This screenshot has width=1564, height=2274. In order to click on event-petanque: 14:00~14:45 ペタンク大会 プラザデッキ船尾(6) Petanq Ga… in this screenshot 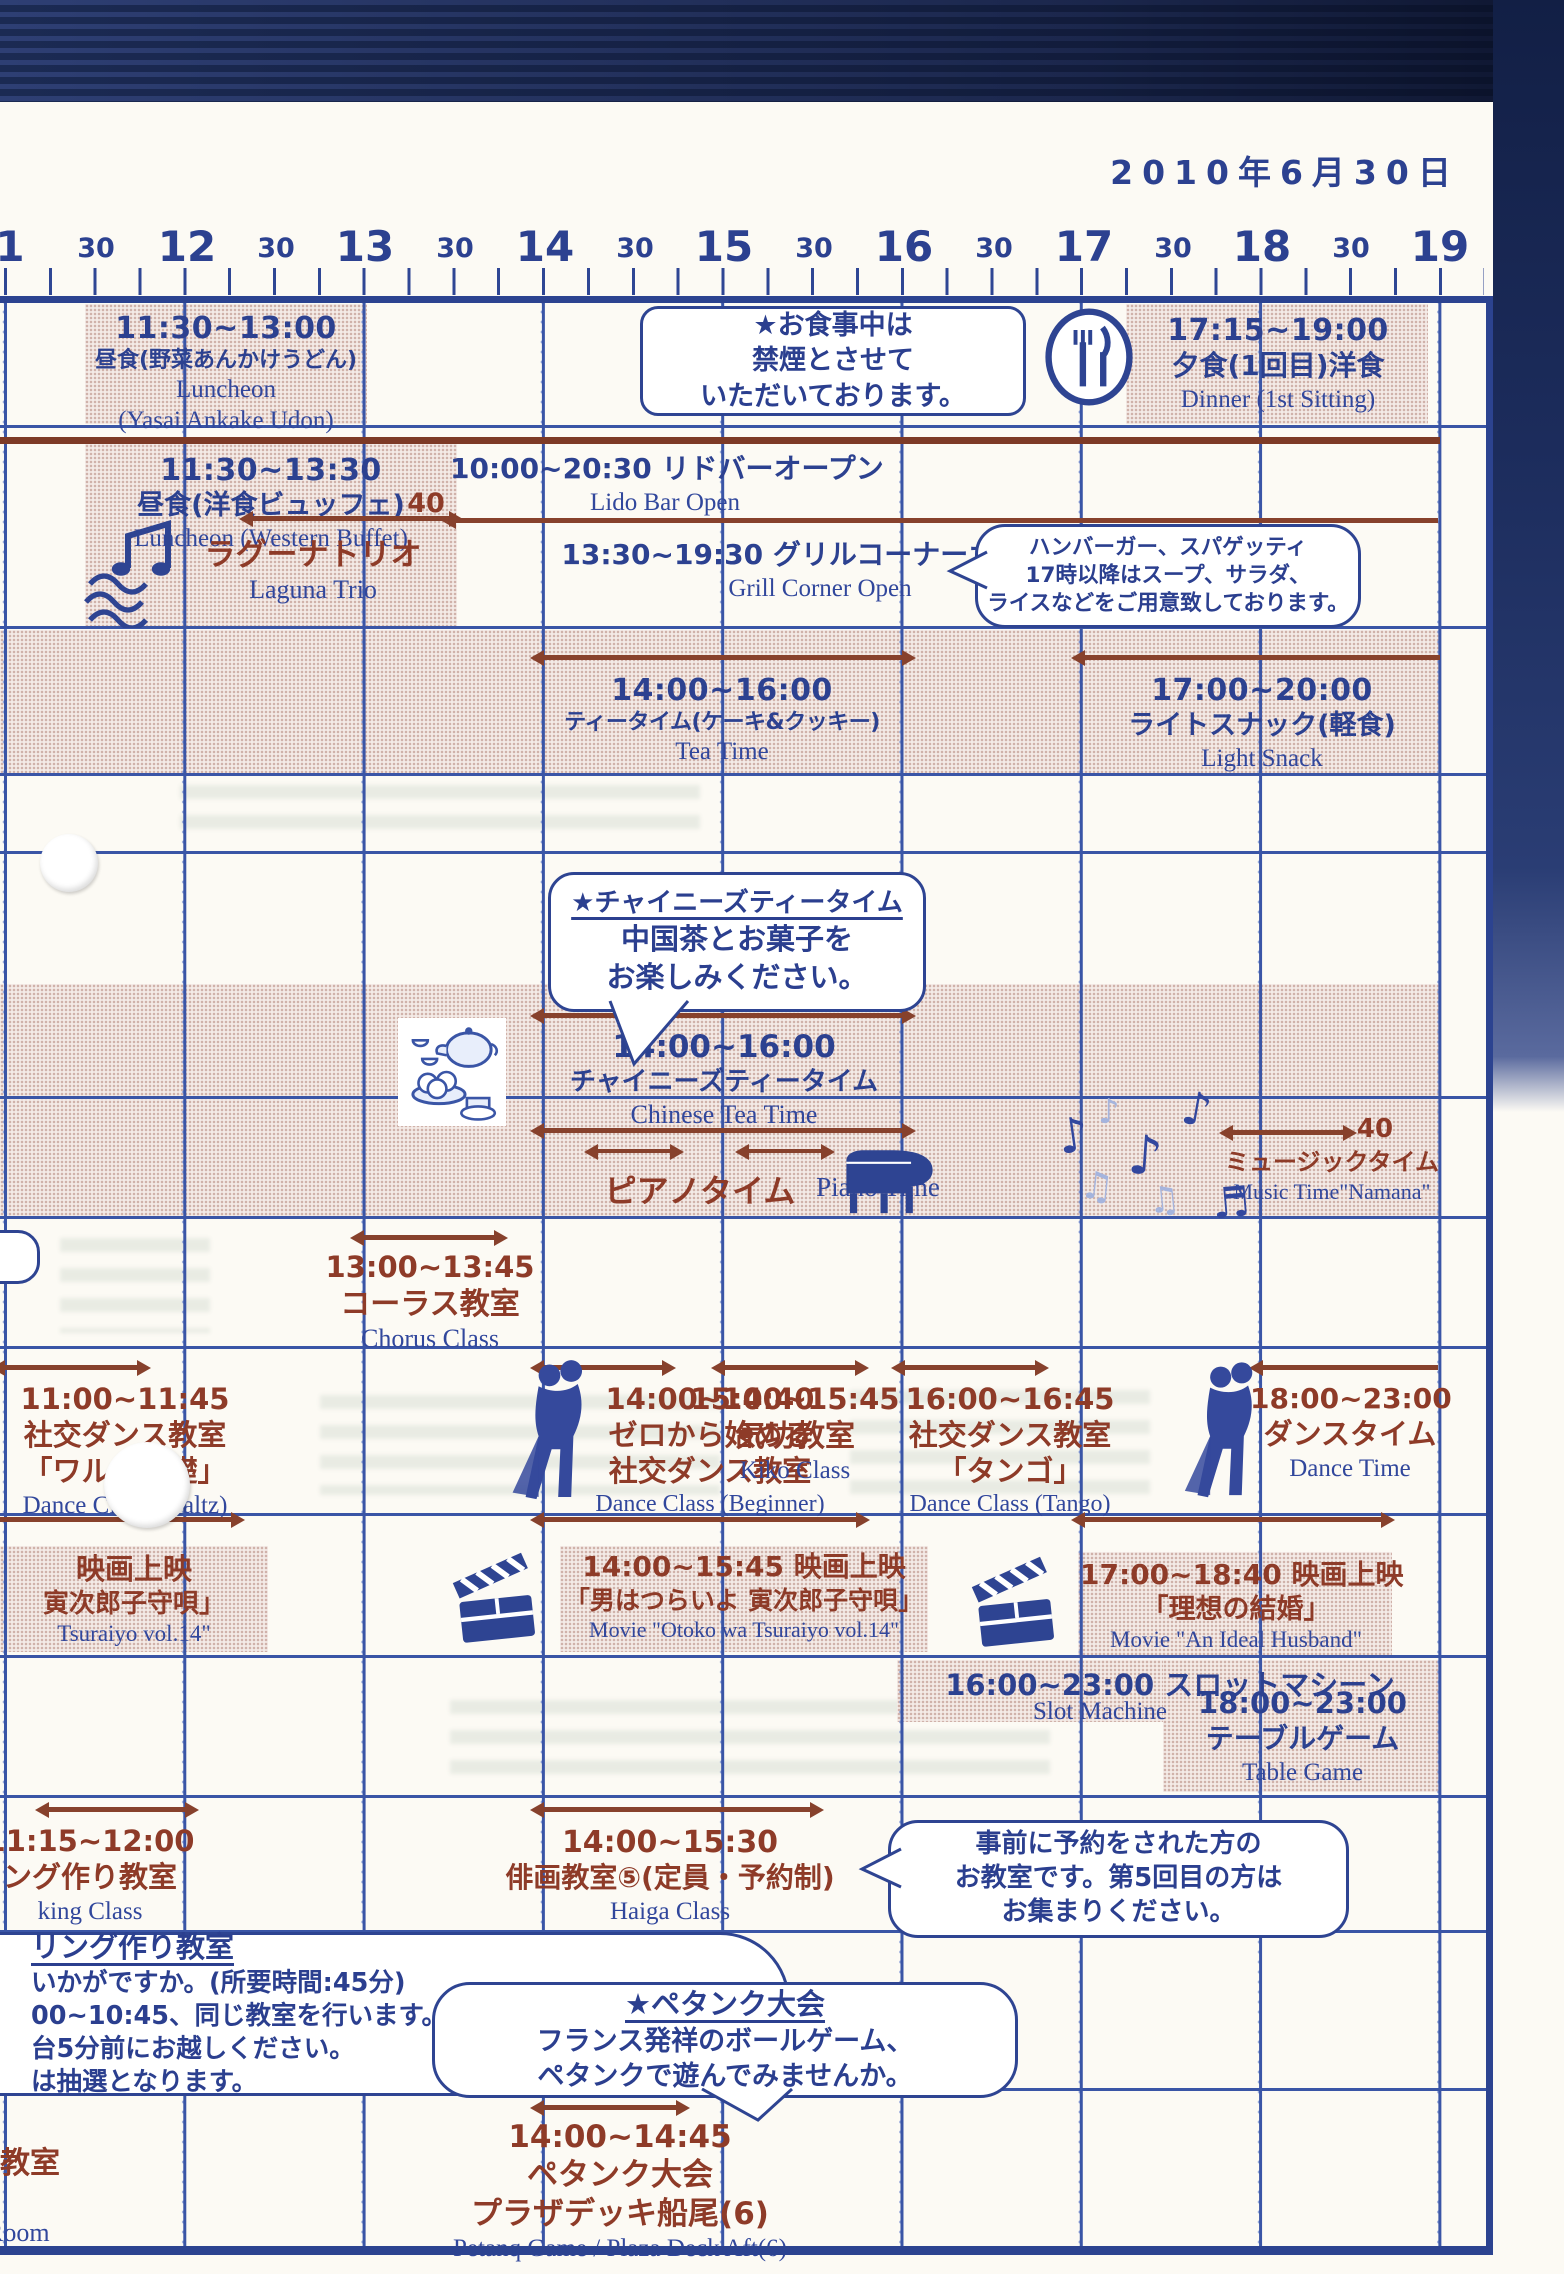, I will do `click(620, 2190)`.